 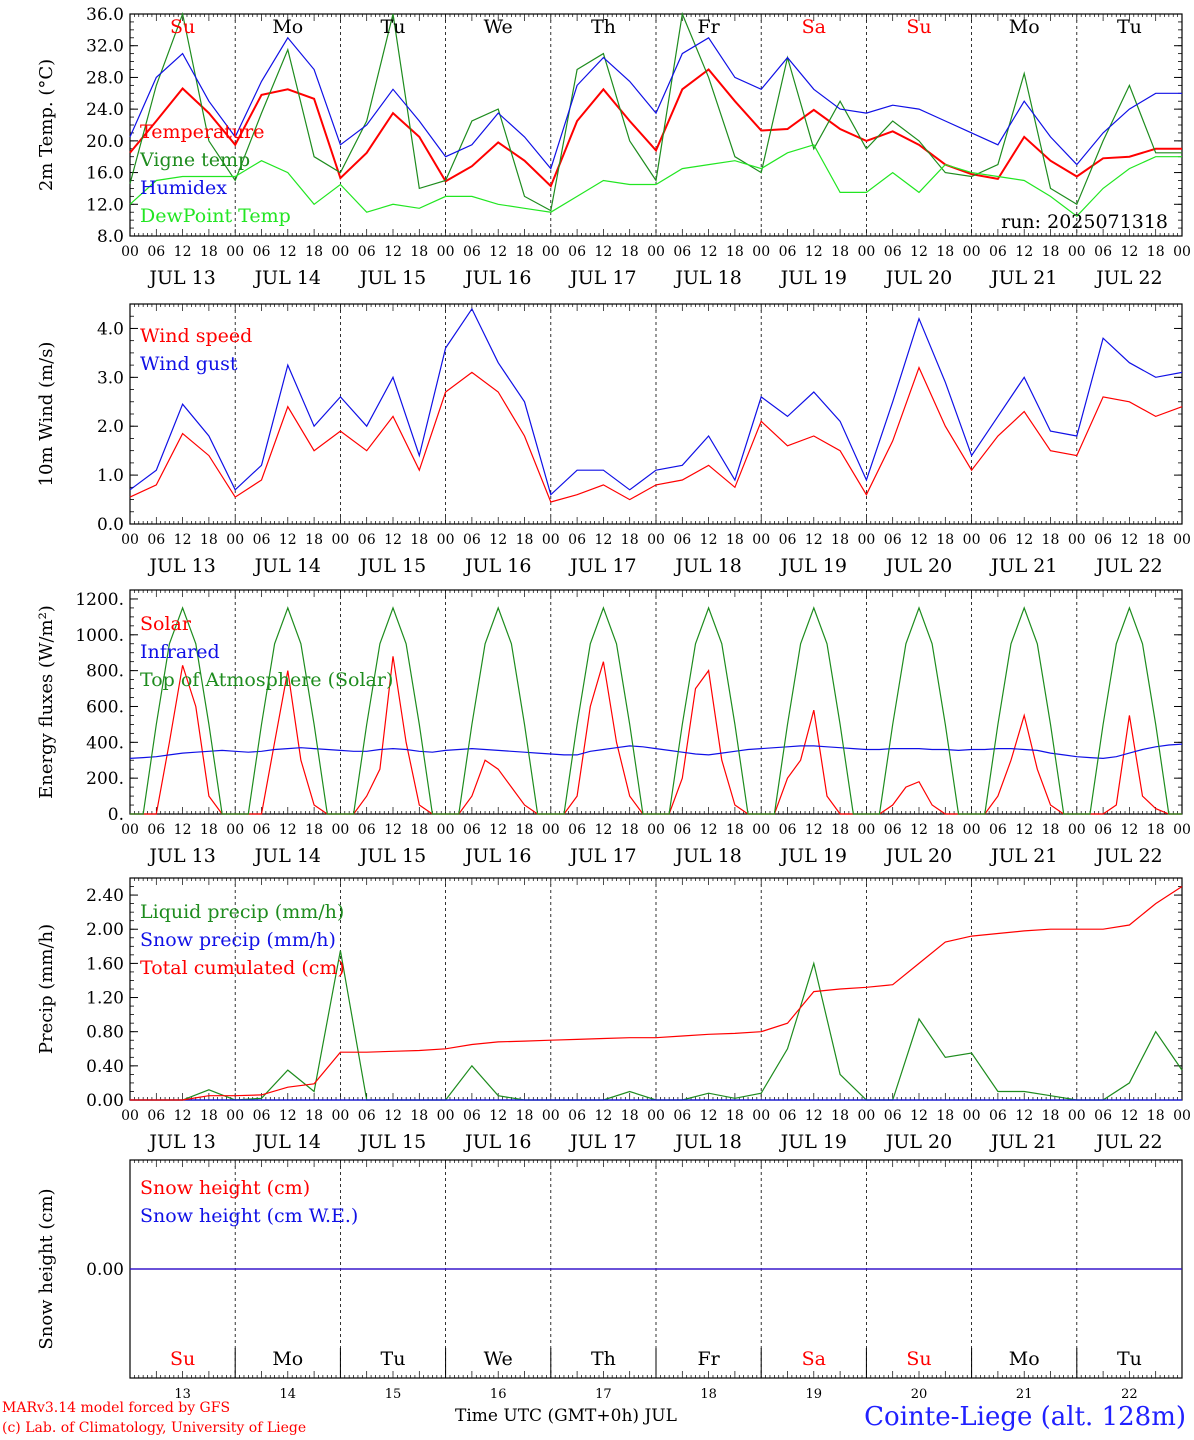 What do you see at coordinates (603, 1359) in the screenshot?
I see `weekday-label: Th` at bounding box center [603, 1359].